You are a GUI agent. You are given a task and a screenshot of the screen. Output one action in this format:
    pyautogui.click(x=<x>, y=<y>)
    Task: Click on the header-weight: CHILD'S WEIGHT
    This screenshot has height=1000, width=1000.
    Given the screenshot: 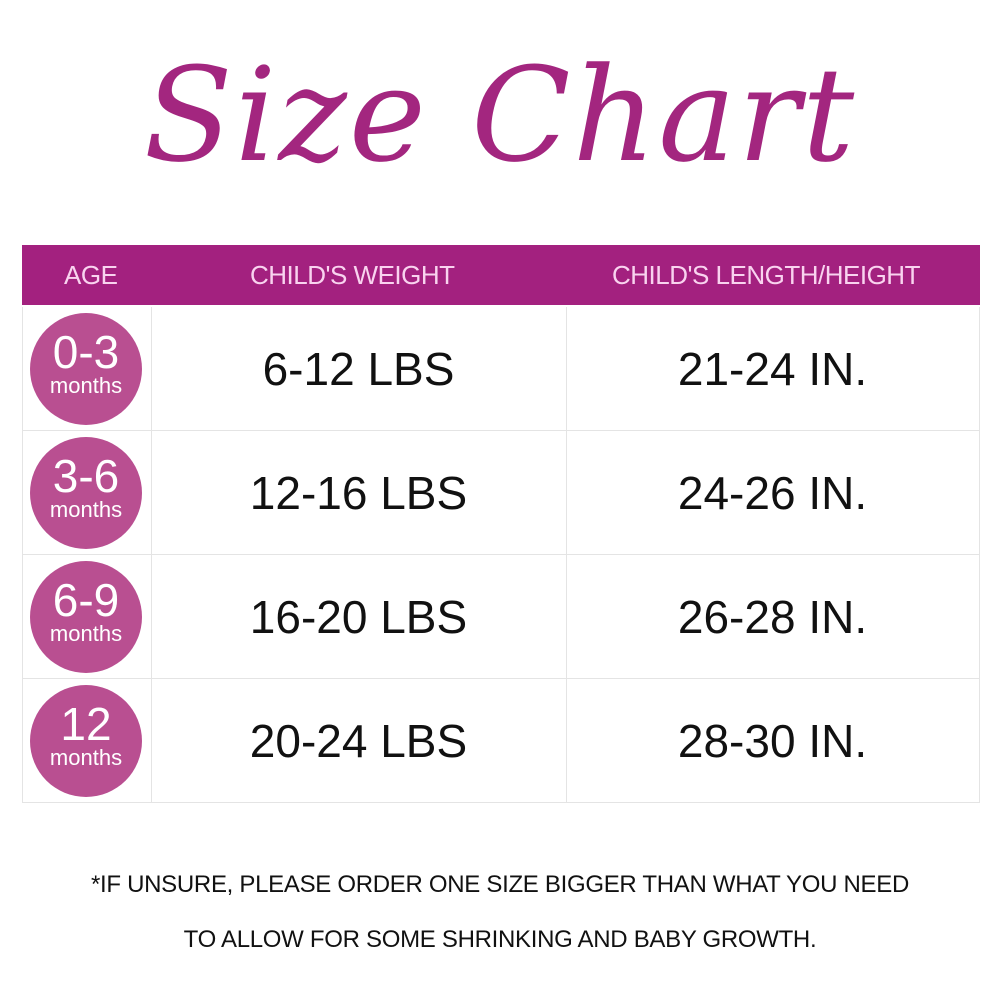 What is the action you would take?
    pyautogui.click(x=352, y=275)
    